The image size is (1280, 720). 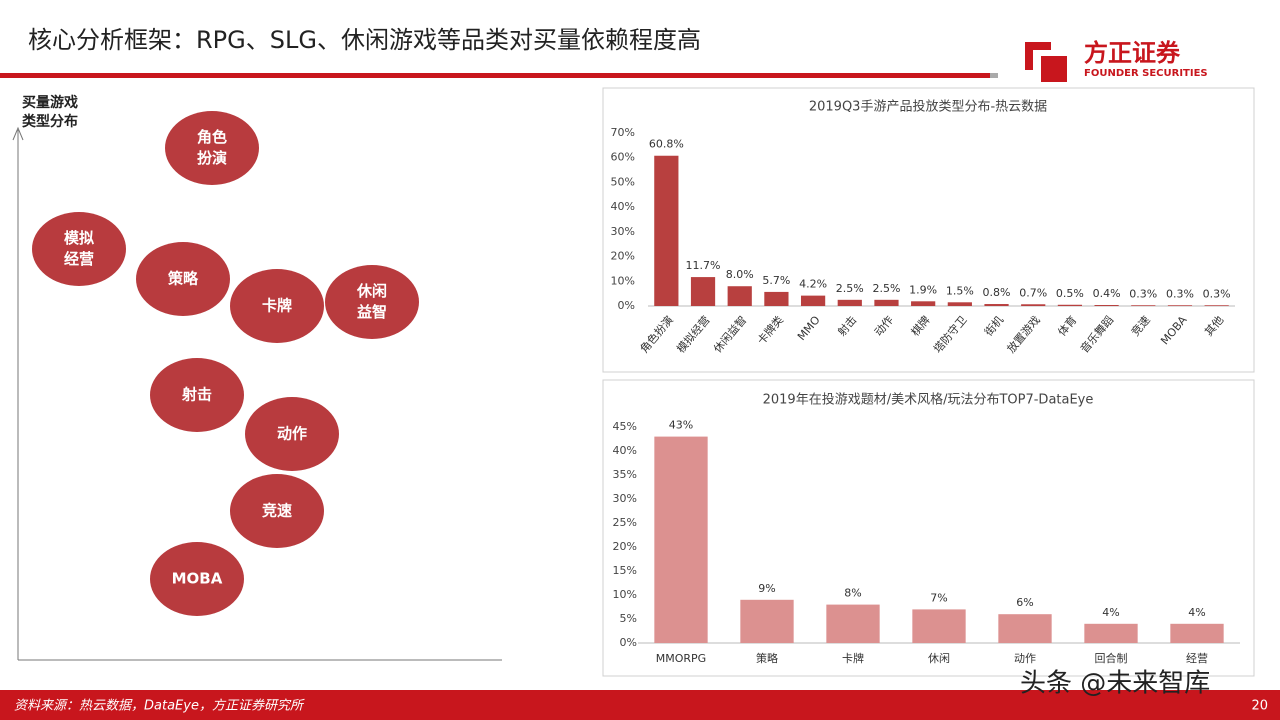 I want to click on logo-subname: FOUNDER SECURITIES, so click(x=1146, y=73).